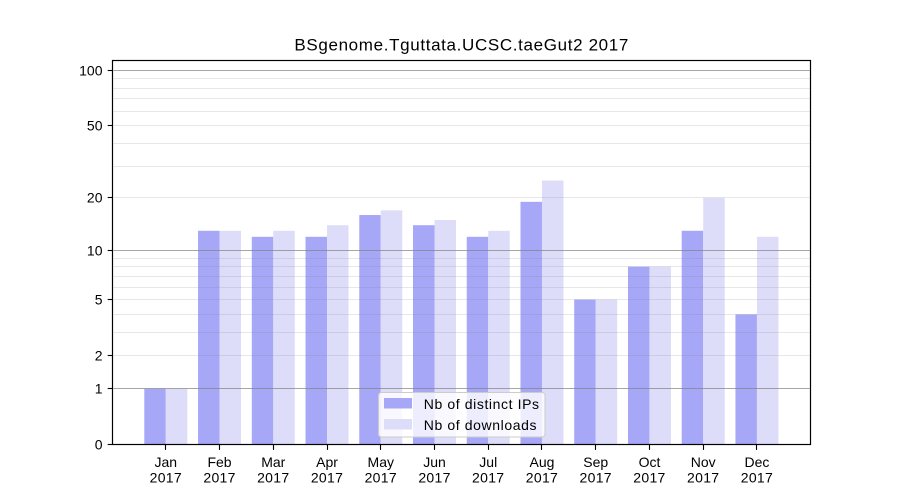  Describe the element at coordinates (381, 462) in the screenshot. I see `svg-text: May` at that location.